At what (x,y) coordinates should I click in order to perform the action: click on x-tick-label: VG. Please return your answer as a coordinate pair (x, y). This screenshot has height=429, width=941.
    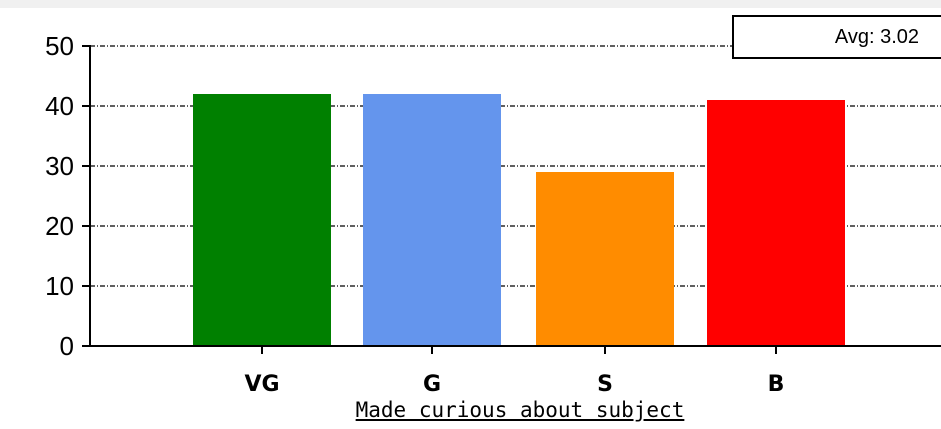
    Looking at the image, I should click on (261, 384).